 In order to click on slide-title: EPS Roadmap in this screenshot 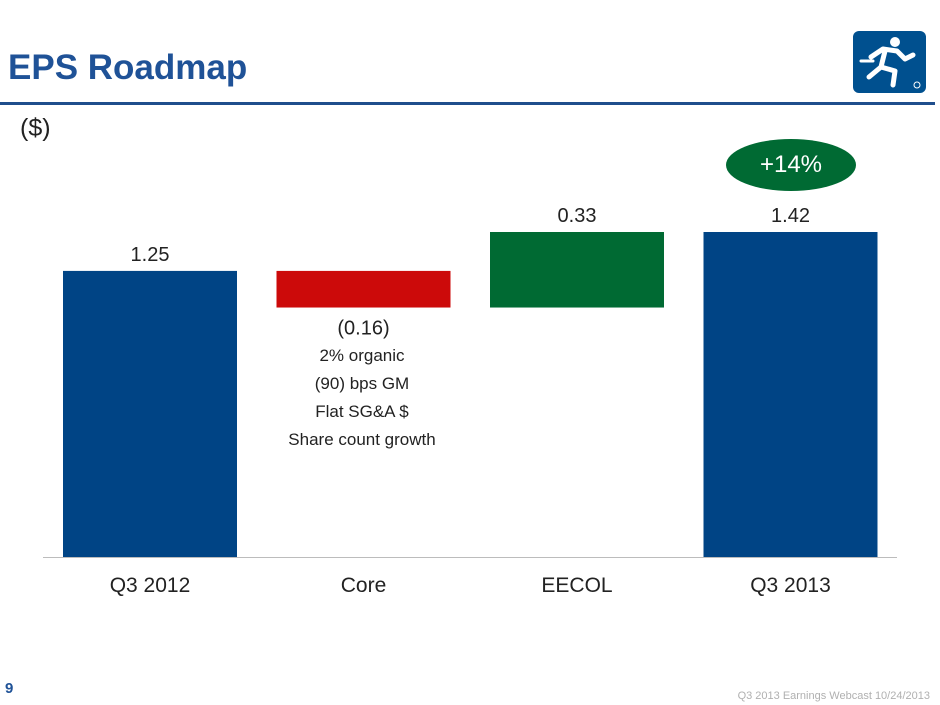, I will do `click(128, 67)`.